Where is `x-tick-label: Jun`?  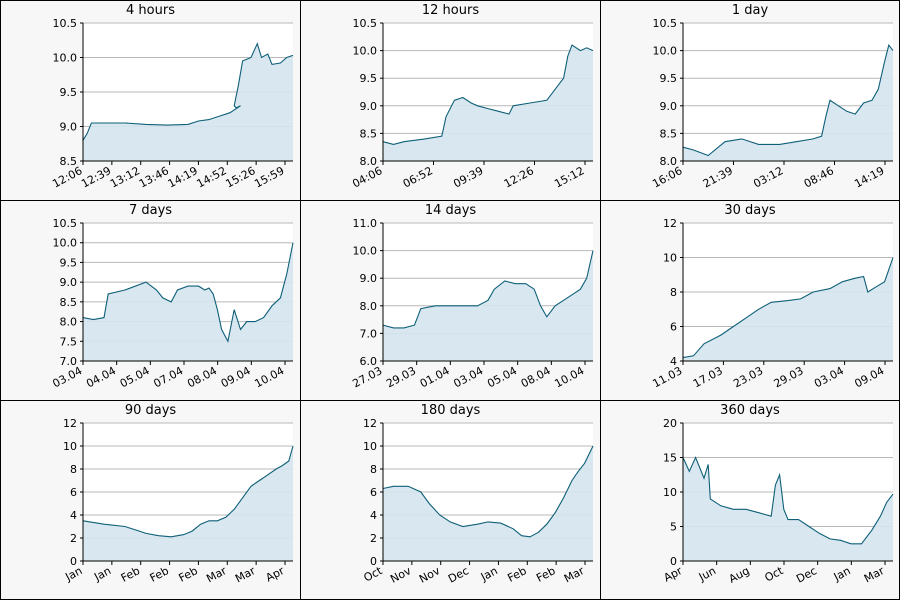 x-tick-label: Jun is located at coordinates (707, 574).